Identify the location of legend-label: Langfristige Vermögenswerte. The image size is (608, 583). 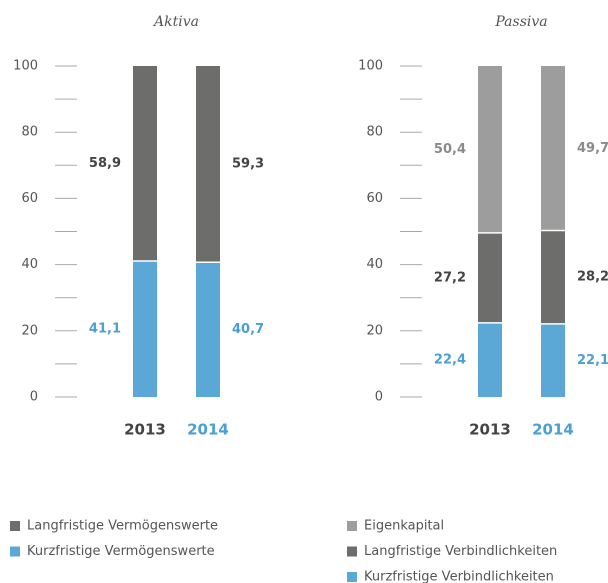
(122, 526).